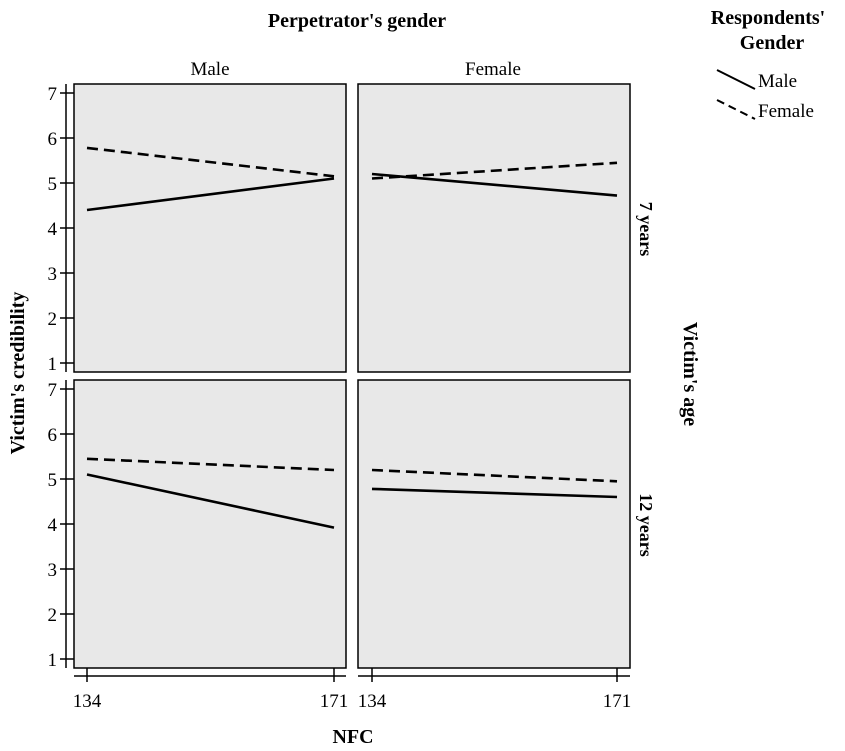 The image size is (845, 751). Describe the element at coordinates (494, 475) in the screenshot. I see `panel-female-12-years-series-female` at that location.